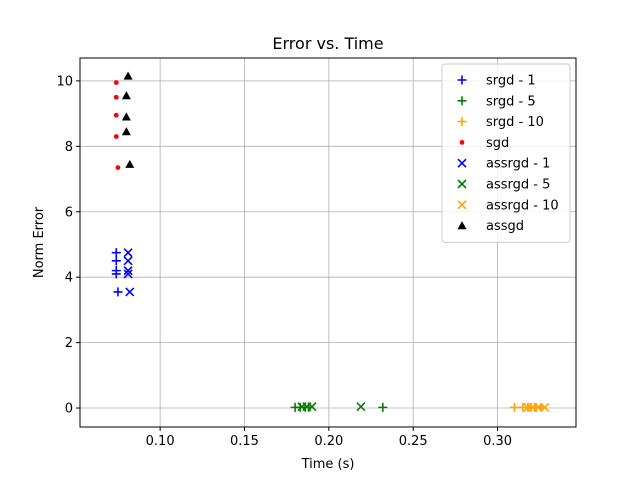 The width and height of the screenshot is (640, 480). Describe the element at coordinates (39, 242) in the screenshot. I see `y-axis-label: Norm Error` at that location.